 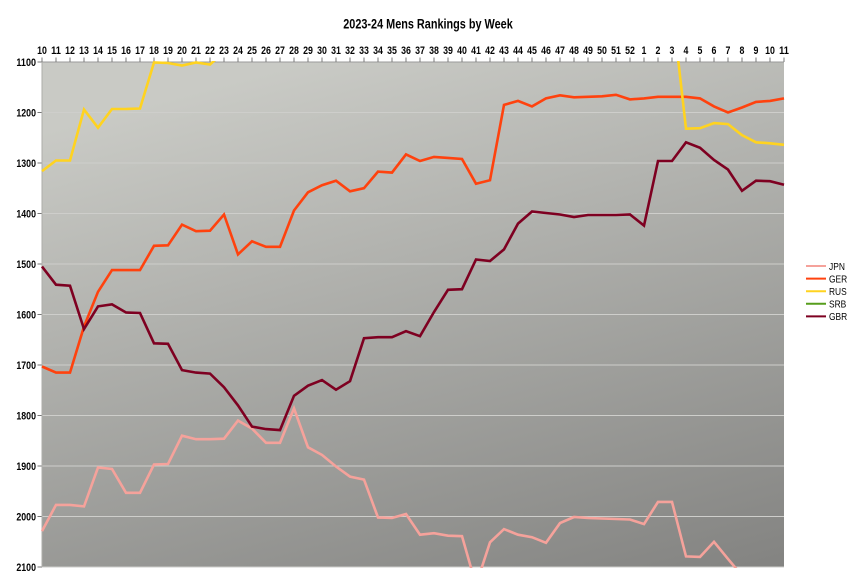 What do you see at coordinates (336, 51) in the screenshot?
I see `svg-text: 31` at bounding box center [336, 51].